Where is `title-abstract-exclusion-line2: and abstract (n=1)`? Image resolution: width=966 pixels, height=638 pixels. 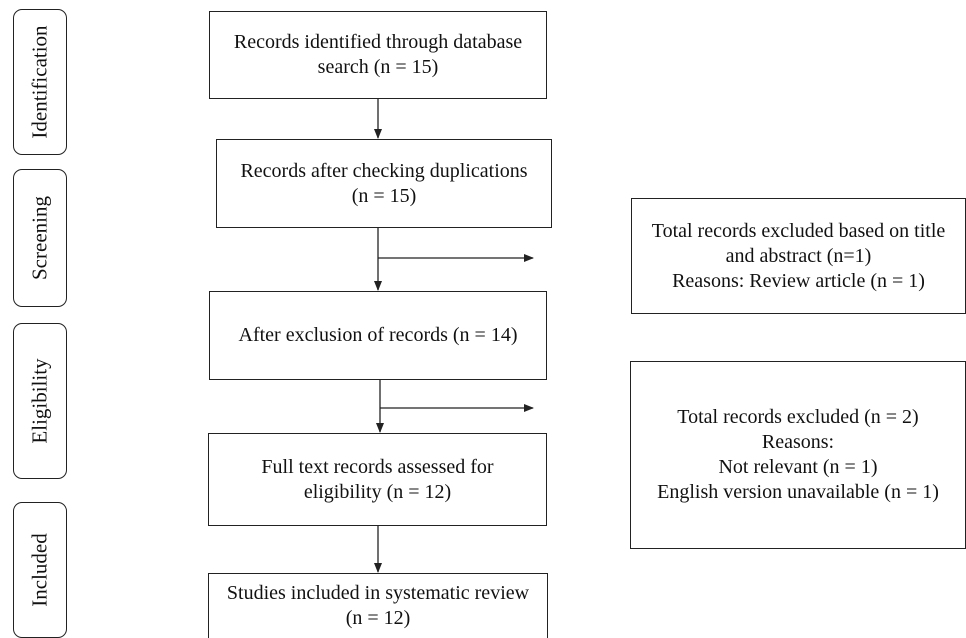 title-abstract-exclusion-line2: and abstract (n=1) is located at coordinates (798, 255).